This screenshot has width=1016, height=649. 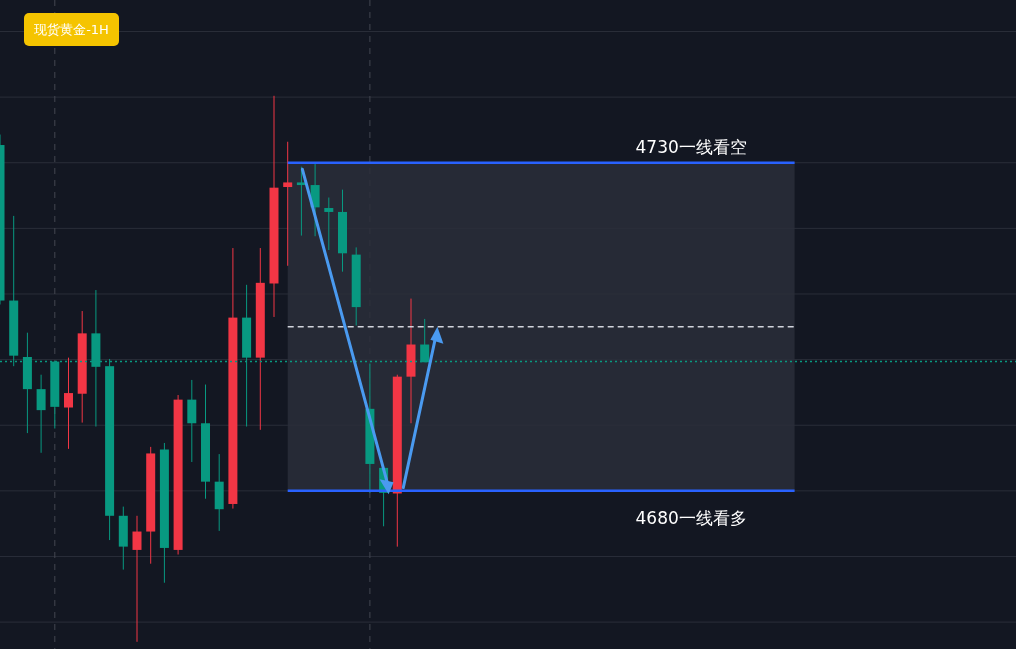 What do you see at coordinates (71, 29) in the screenshot?
I see `text: 现货黄金-1H` at bounding box center [71, 29].